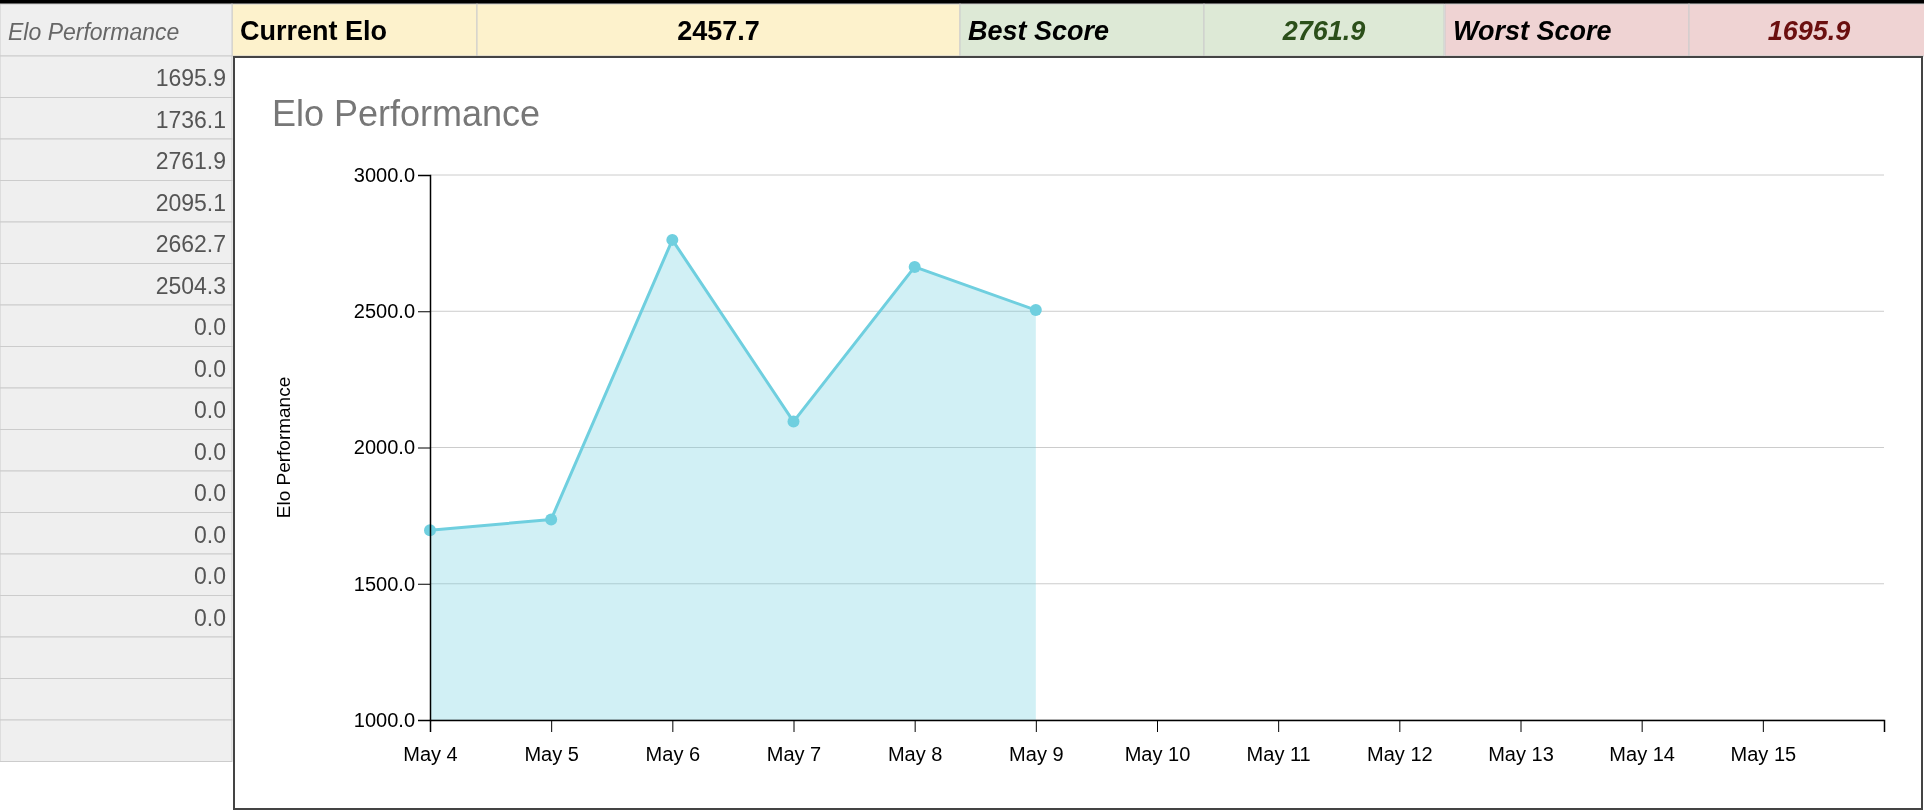  What do you see at coordinates (1278, 754) in the screenshot?
I see `x-tick-label: May 11` at bounding box center [1278, 754].